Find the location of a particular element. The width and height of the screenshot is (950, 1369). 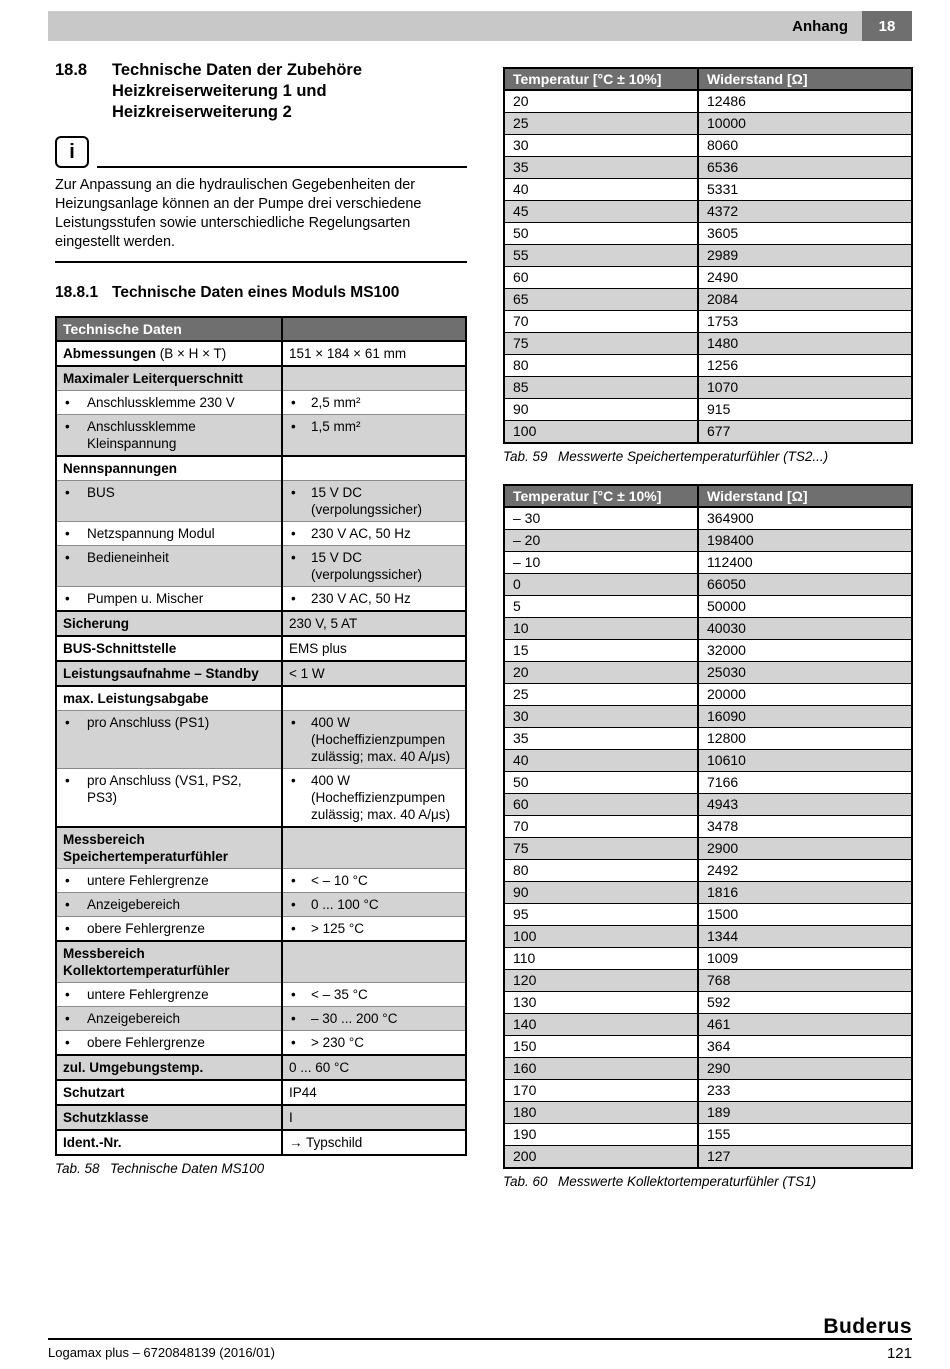

table-row: • untere Fehlergrenze • < – 10 °C is located at coordinates (261, 880).